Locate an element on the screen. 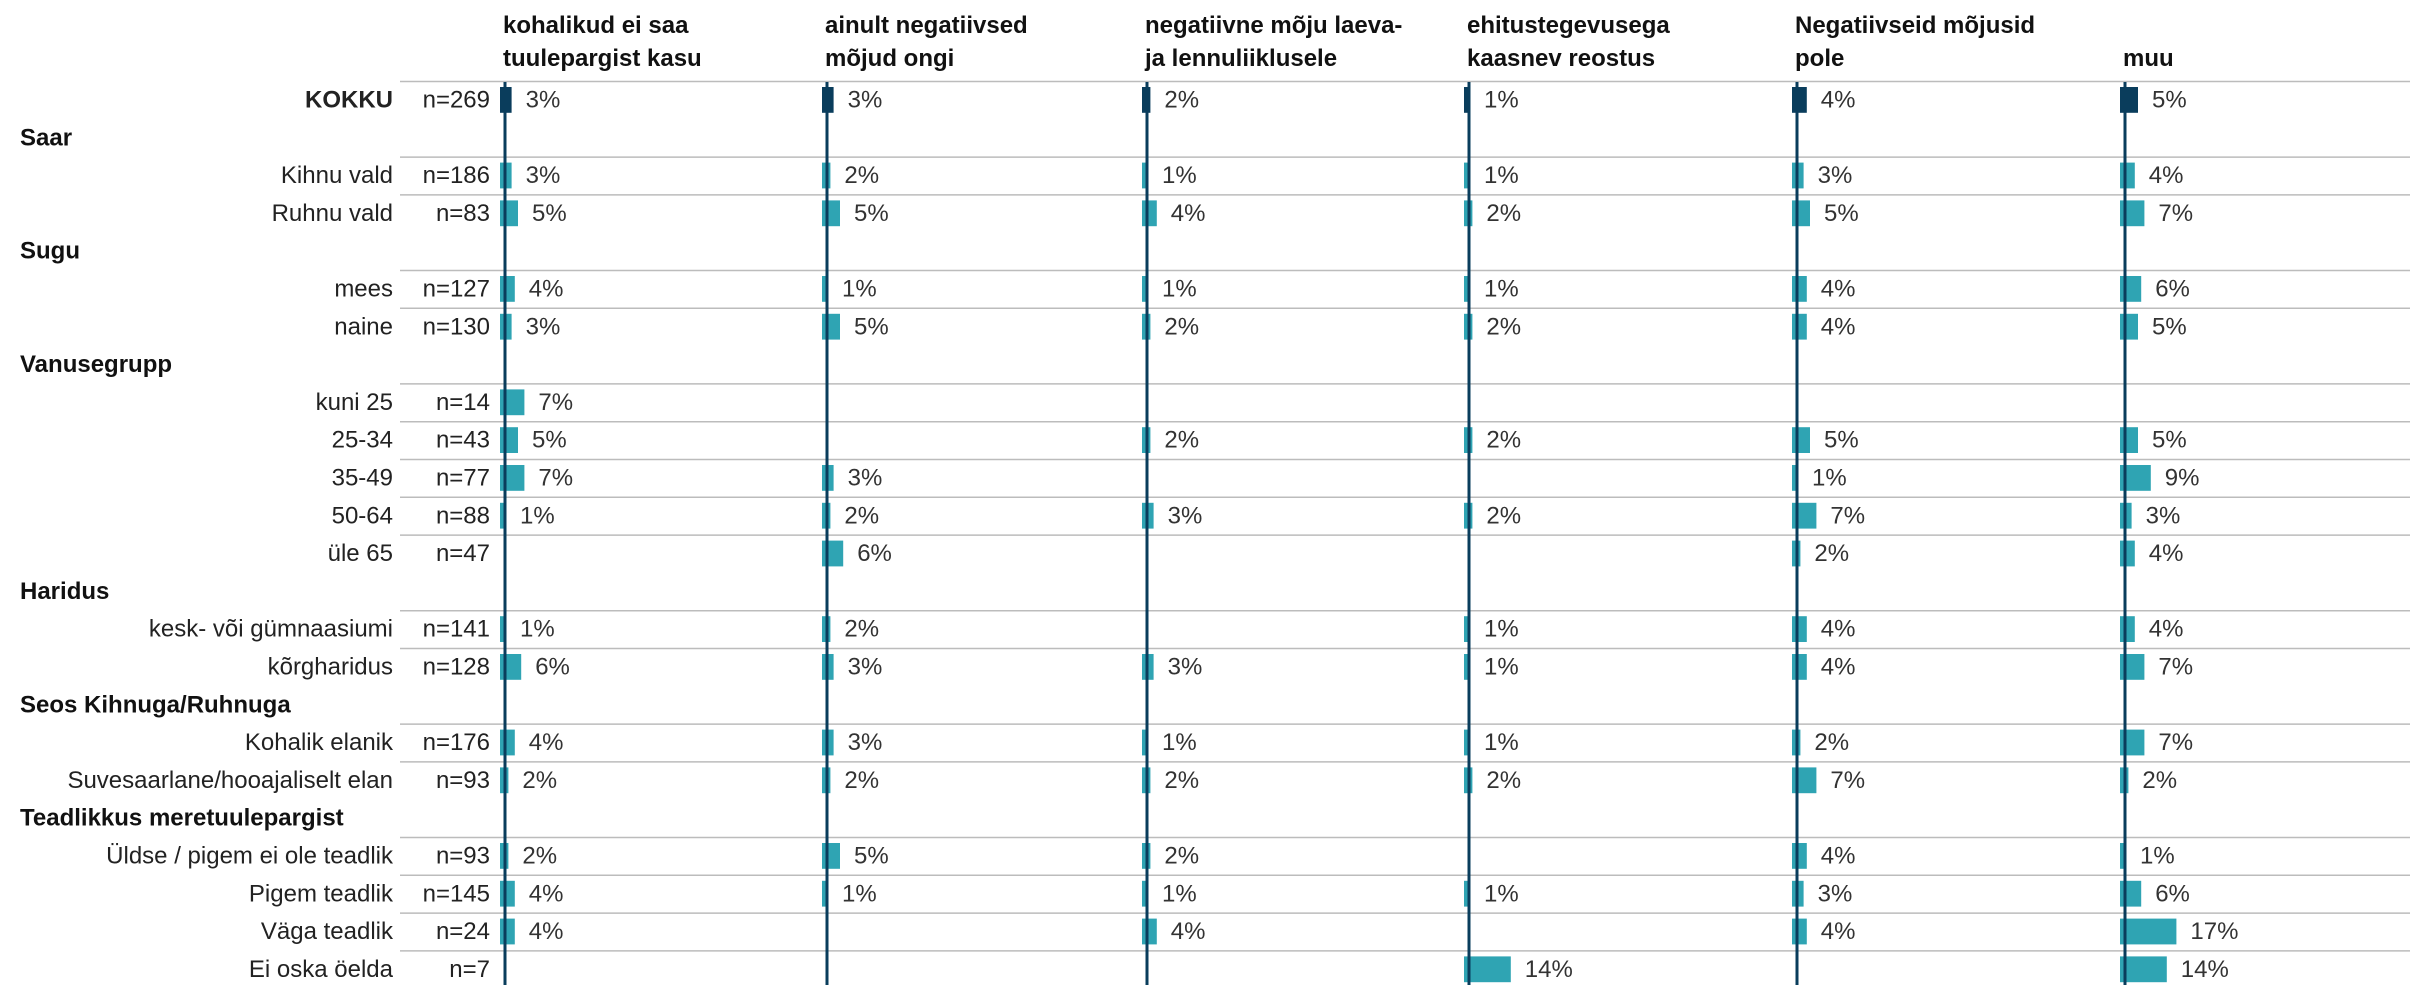  n-label: n=24 is located at coordinates (463, 931).